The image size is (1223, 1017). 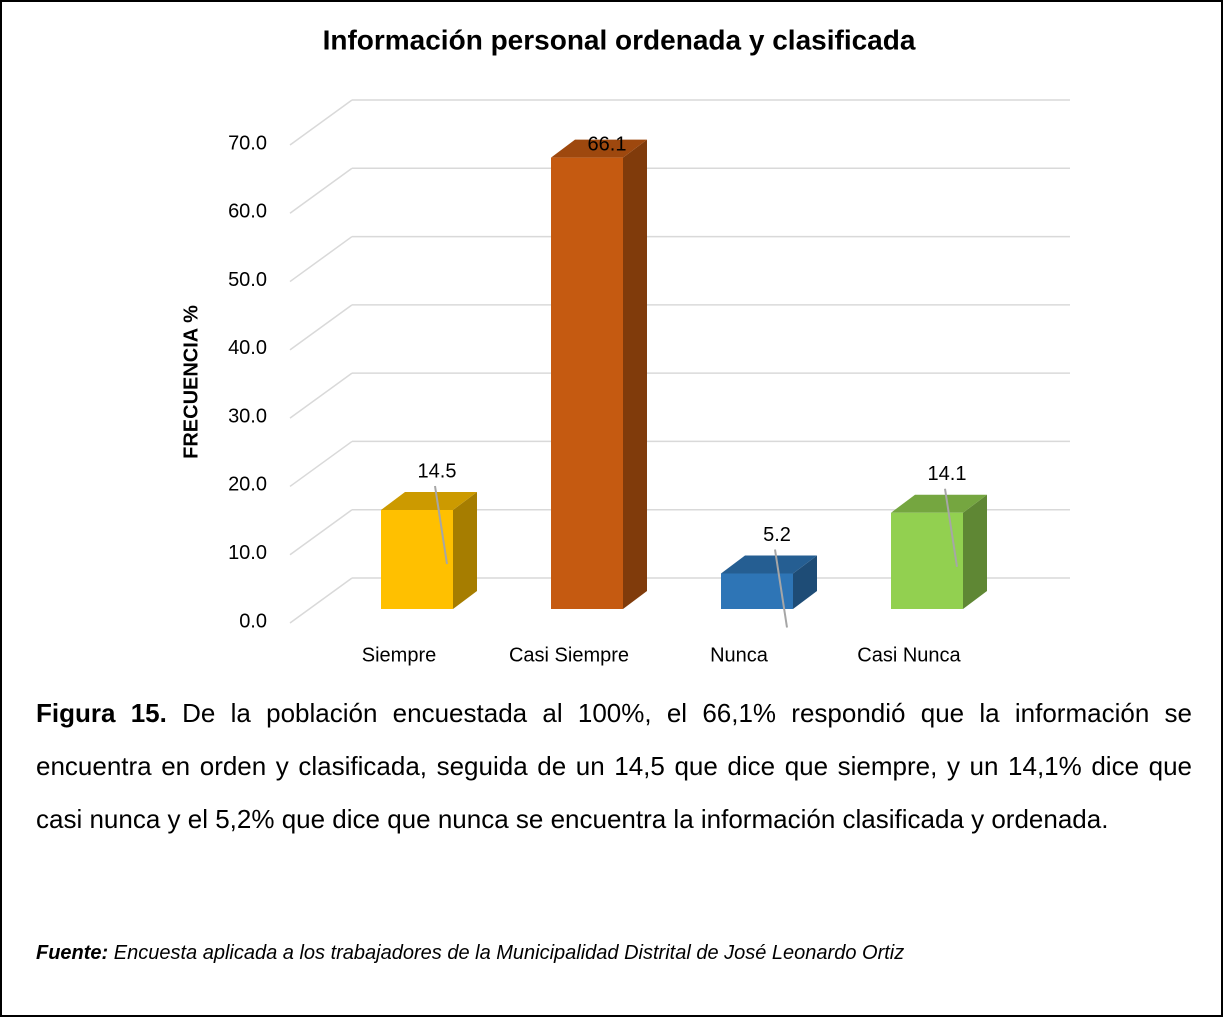 I want to click on x-tick-label: Casi Siempre, so click(x=569, y=655).